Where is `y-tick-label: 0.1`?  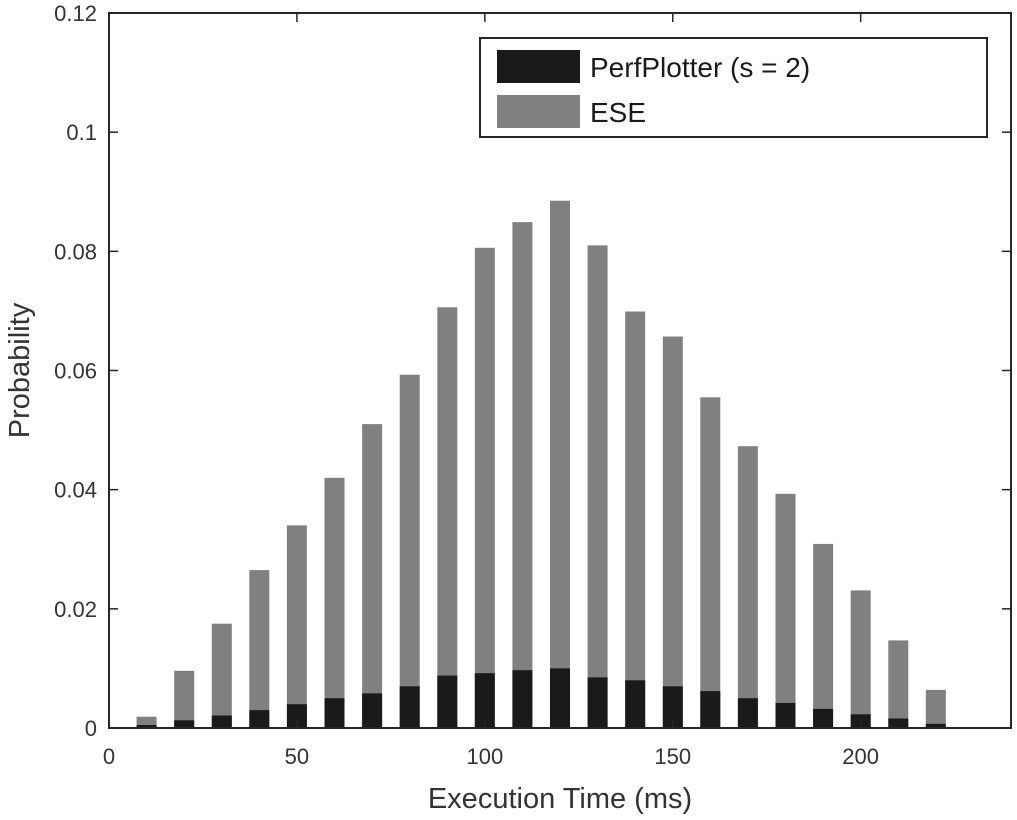
y-tick-label: 0.1 is located at coordinates (81, 132).